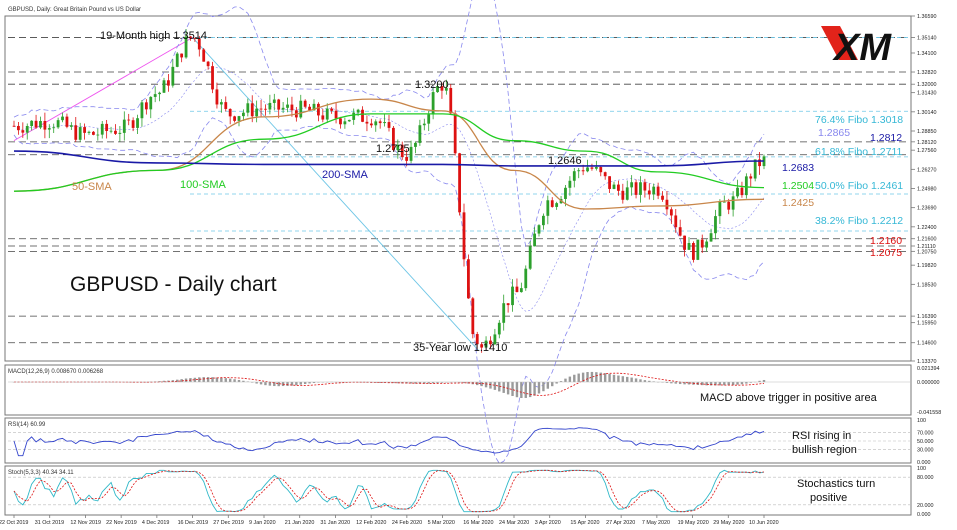 The image size is (957, 530). I want to click on price-tick-label: 1.28850, so click(927, 132).